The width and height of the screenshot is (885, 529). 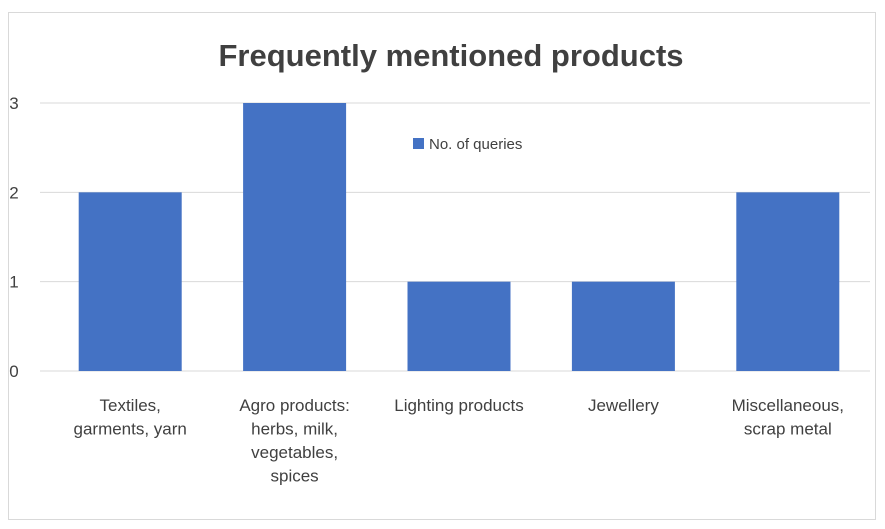 What do you see at coordinates (130, 417) in the screenshot?
I see `category-label: Textiles, garments, yarn` at bounding box center [130, 417].